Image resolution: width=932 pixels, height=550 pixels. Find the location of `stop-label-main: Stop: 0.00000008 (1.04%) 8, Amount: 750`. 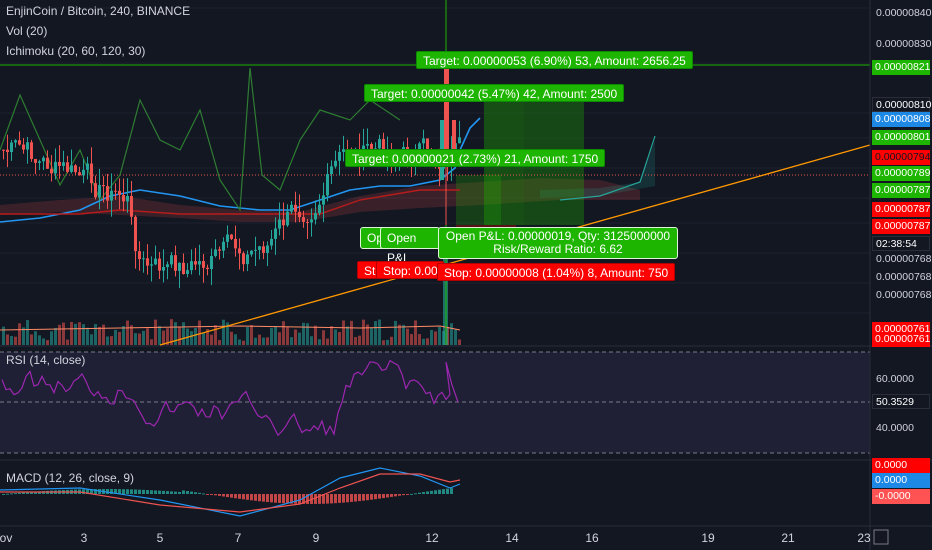

stop-label-main: Stop: 0.00000008 (1.04%) 8, Amount: 750 is located at coordinates (556, 272).